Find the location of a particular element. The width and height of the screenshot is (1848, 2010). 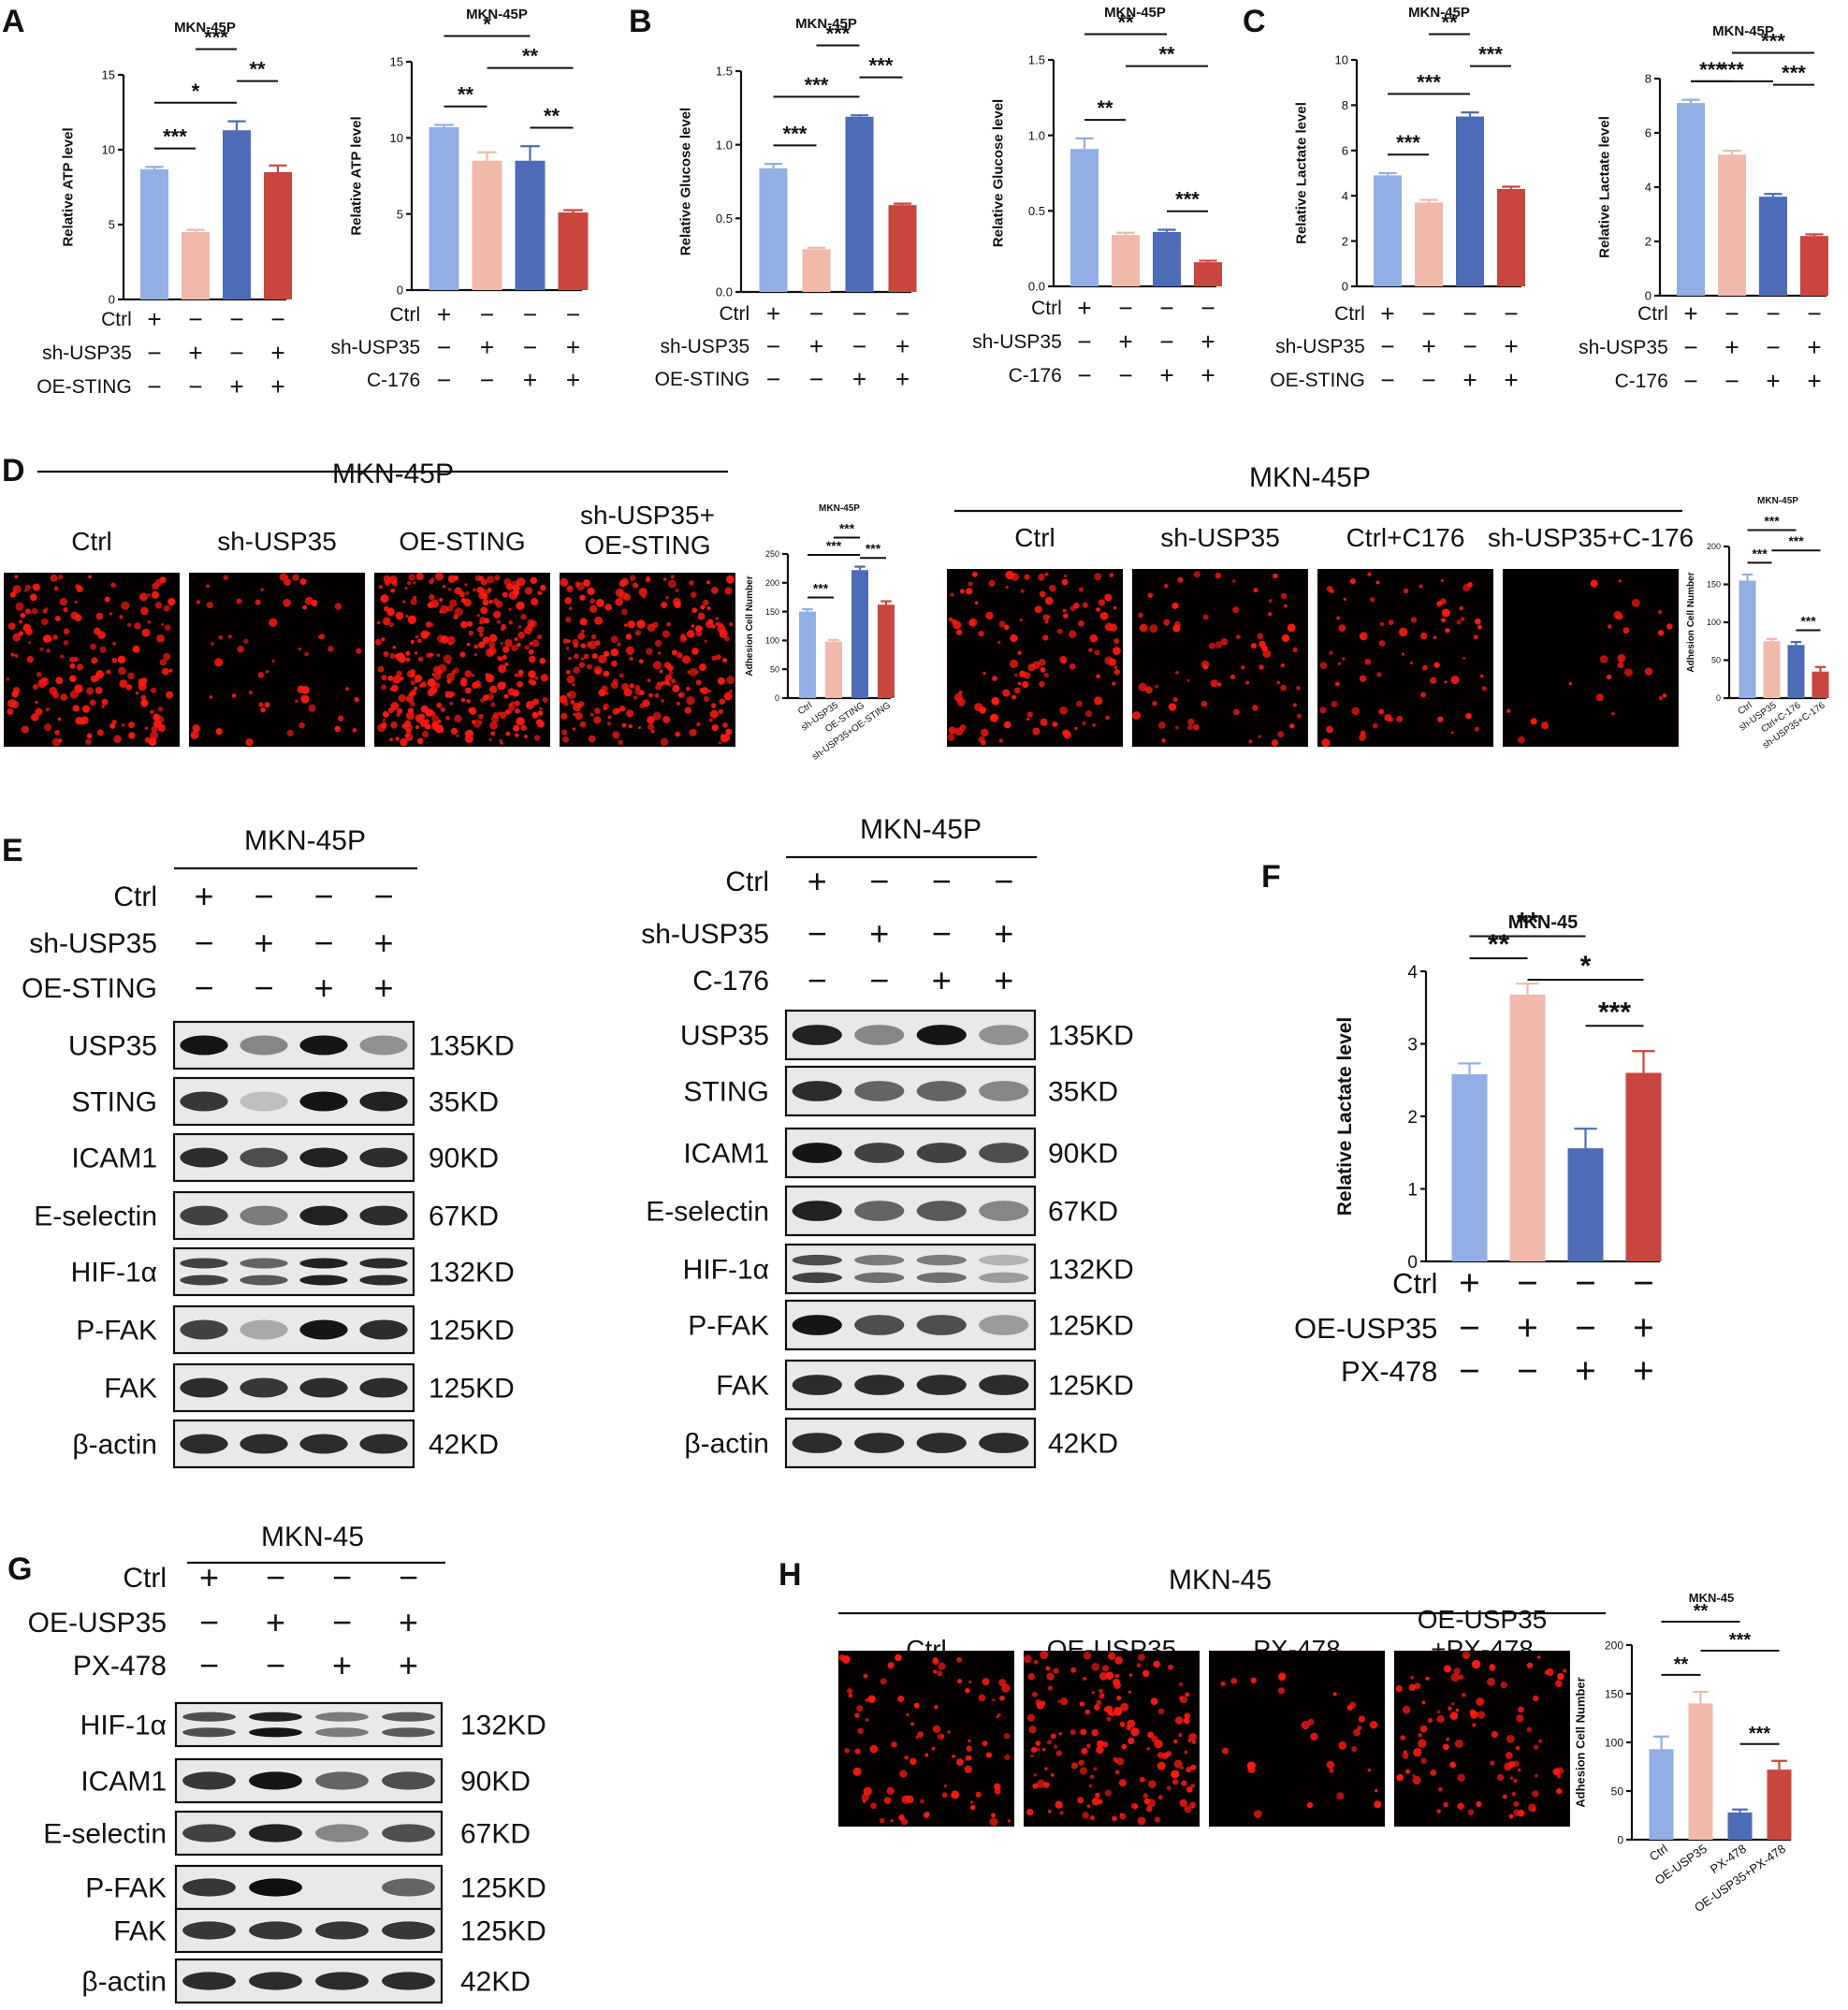

y-axis-label: Adhesion Cell Number is located at coordinates (1581, 1742).